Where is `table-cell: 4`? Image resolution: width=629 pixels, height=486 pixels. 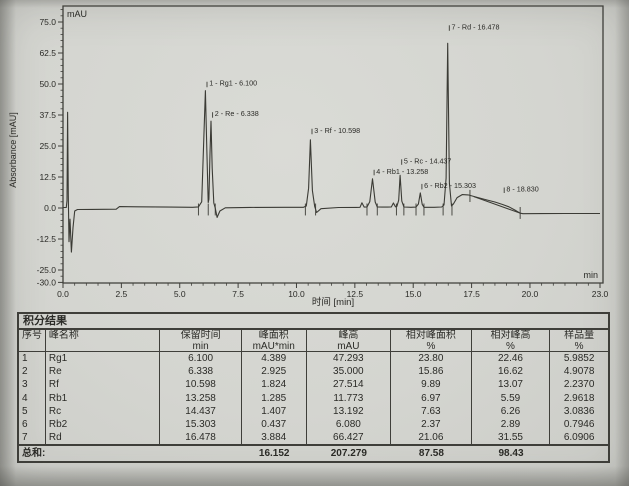
table-cell: 4 is located at coordinates (32, 398).